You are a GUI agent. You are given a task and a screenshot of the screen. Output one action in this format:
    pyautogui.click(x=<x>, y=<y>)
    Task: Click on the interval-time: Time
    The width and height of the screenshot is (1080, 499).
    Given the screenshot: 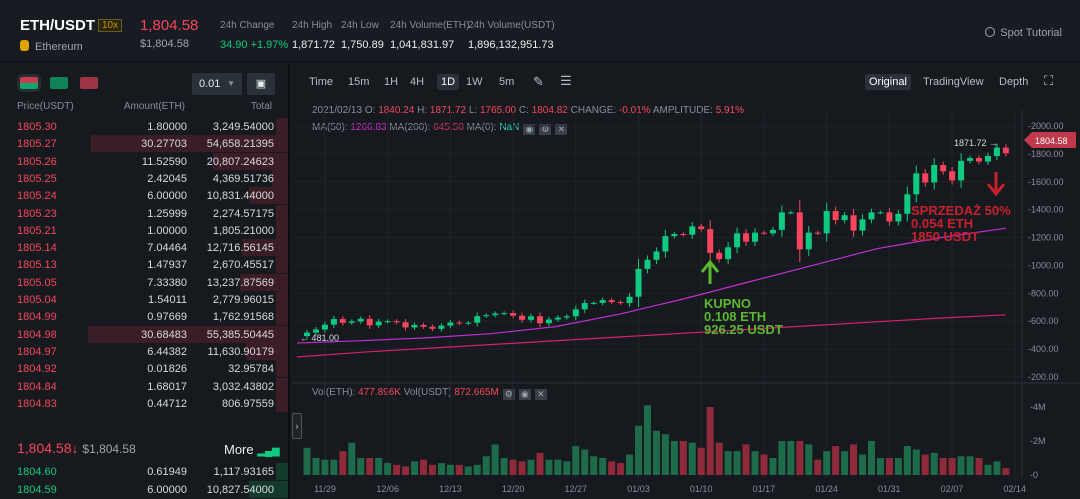 What is the action you would take?
    pyautogui.click(x=321, y=82)
    